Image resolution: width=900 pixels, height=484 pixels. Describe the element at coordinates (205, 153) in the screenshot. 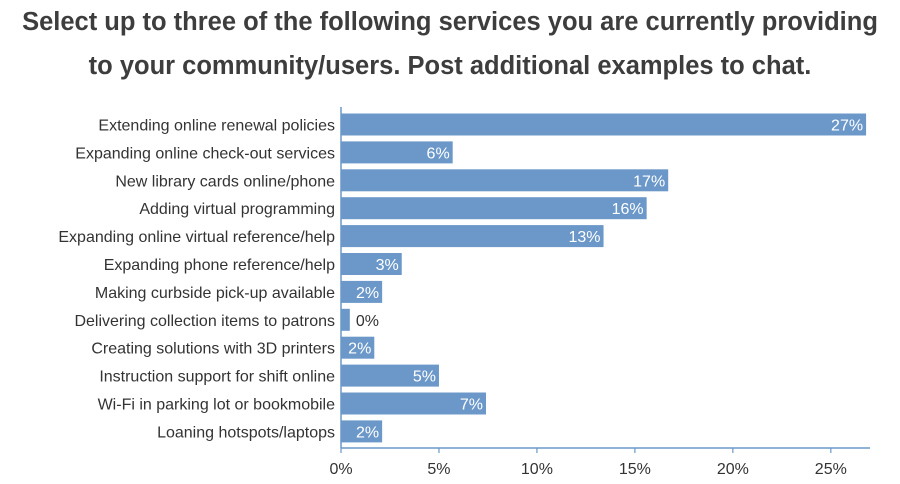

I see `category-label: Expanding online check-out services` at that location.